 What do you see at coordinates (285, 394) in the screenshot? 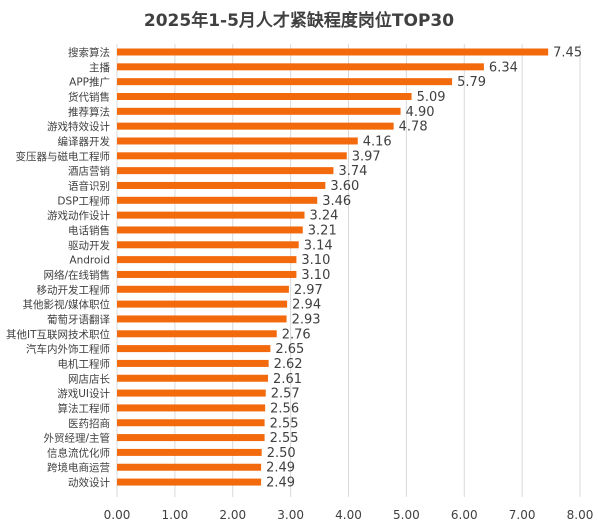
I see `value-label: 2.57` at bounding box center [285, 394].